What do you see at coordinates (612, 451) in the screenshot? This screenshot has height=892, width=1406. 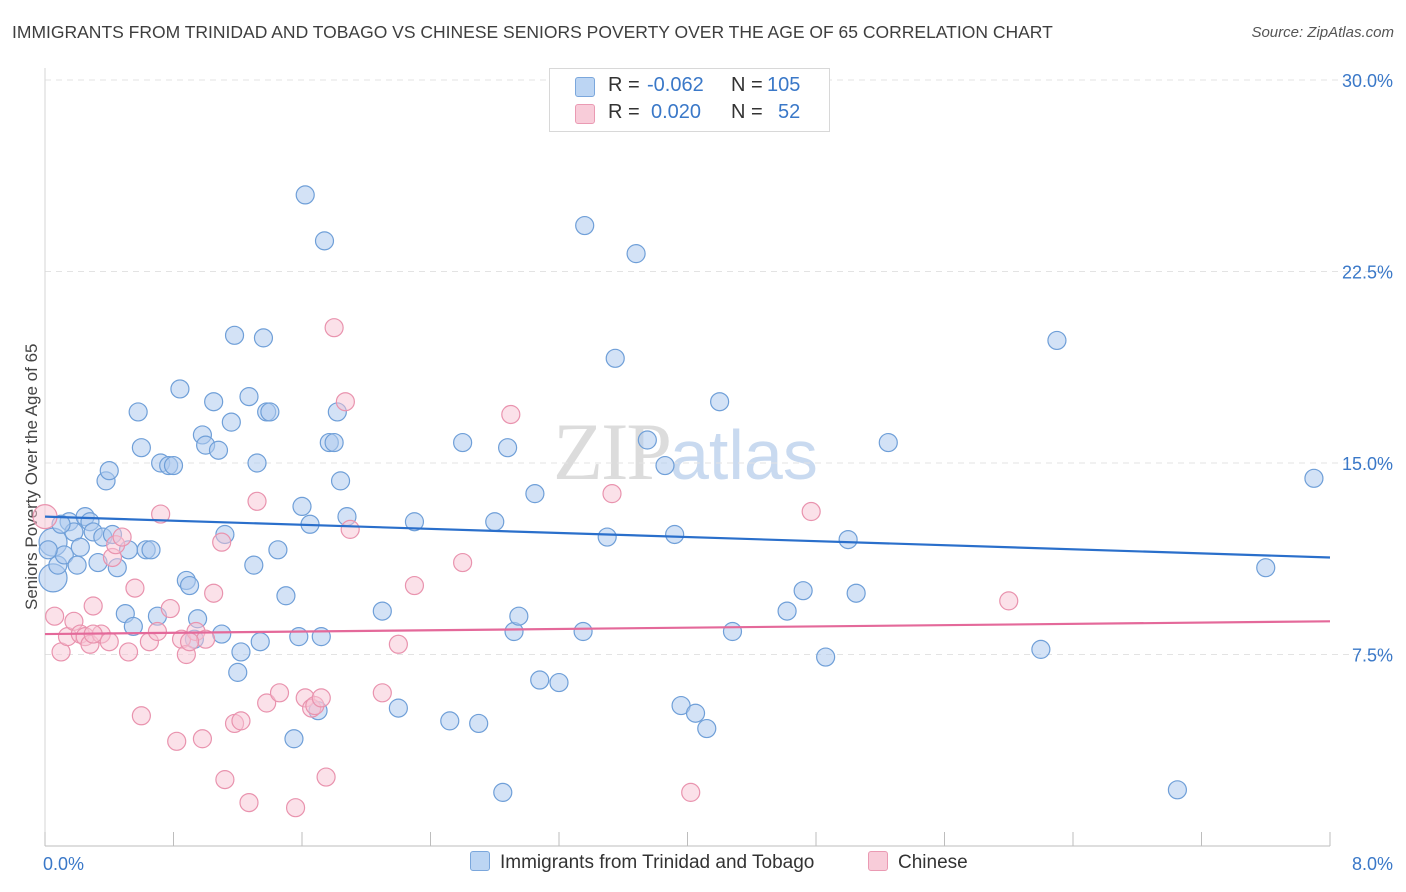 I see `watermark-zip: ZIP` at bounding box center [612, 451].